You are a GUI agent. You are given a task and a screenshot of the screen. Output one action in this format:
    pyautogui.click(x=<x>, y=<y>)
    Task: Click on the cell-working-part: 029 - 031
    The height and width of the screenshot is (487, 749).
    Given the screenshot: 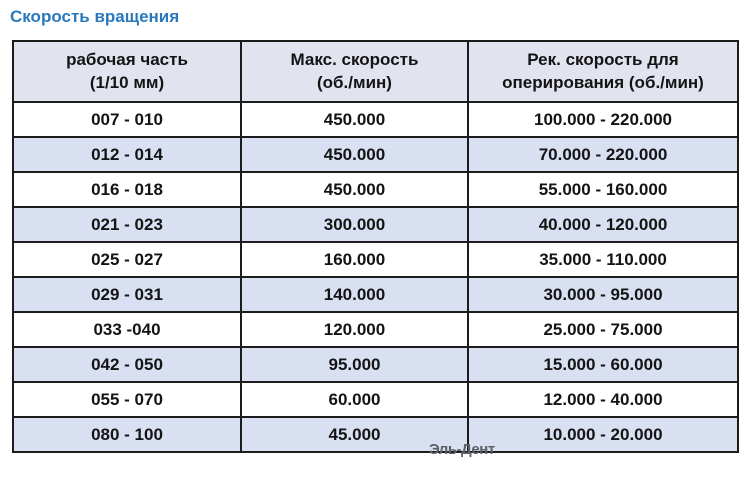 What is the action you would take?
    pyautogui.click(x=127, y=294)
    